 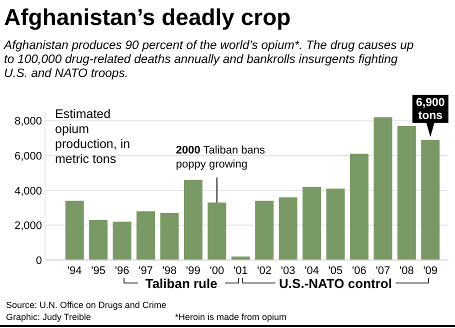 What do you see at coordinates (359, 271) in the screenshot?
I see `x-tick-label: '06` at bounding box center [359, 271].